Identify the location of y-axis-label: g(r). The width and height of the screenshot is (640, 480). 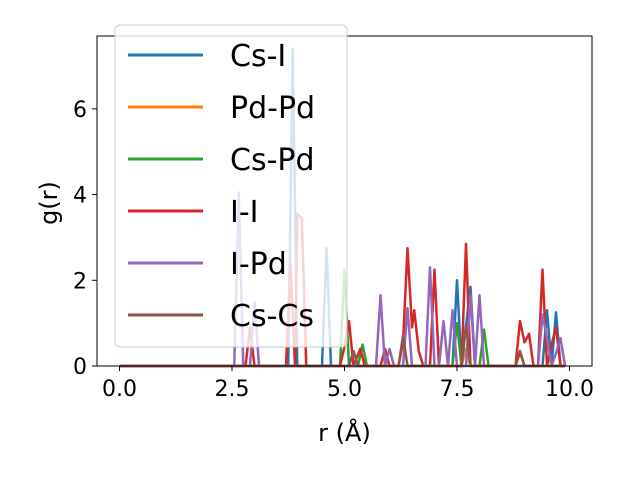
(49, 203).